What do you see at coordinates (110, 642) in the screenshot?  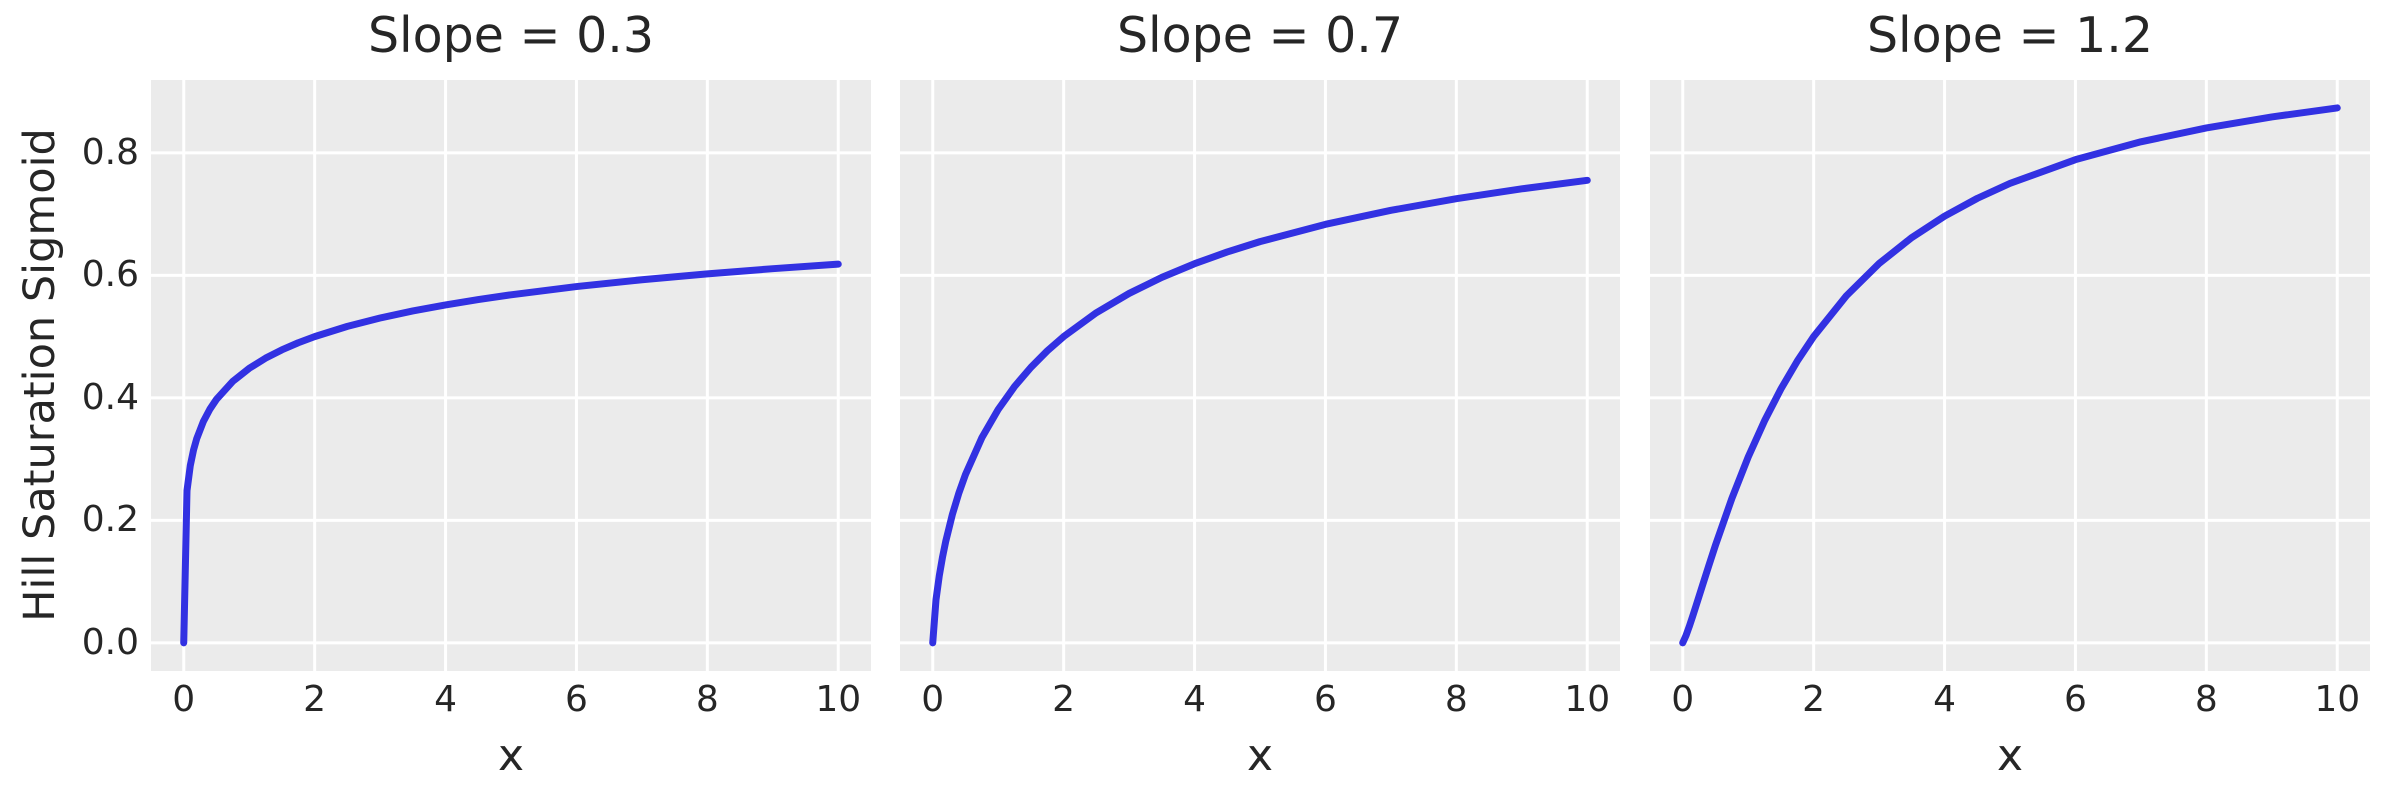 I see `y-tick-label: 0.0` at bounding box center [110, 642].